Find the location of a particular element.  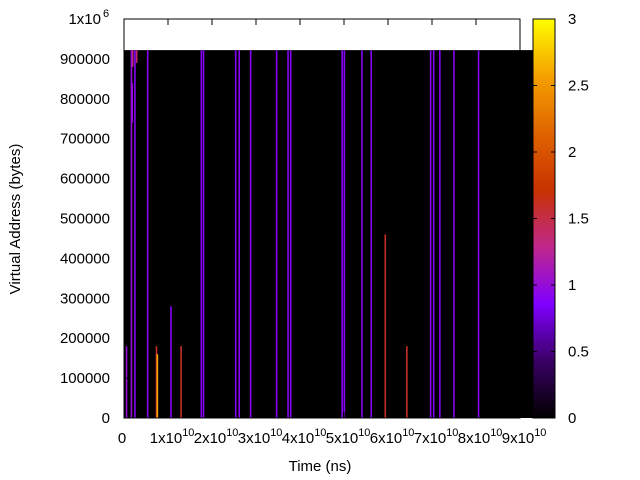

y-tick-label: 200000 is located at coordinates (85, 338).